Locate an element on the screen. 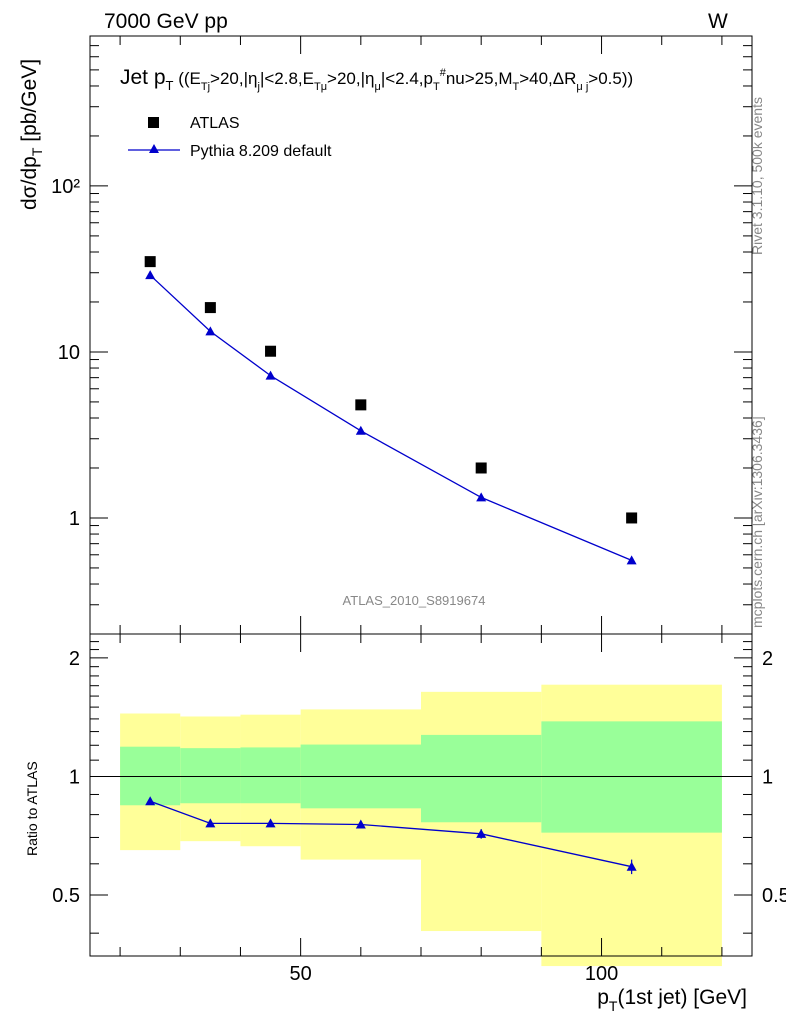 The image size is (786, 1024). header-left: 7000 GeV pp is located at coordinates (166, 21).